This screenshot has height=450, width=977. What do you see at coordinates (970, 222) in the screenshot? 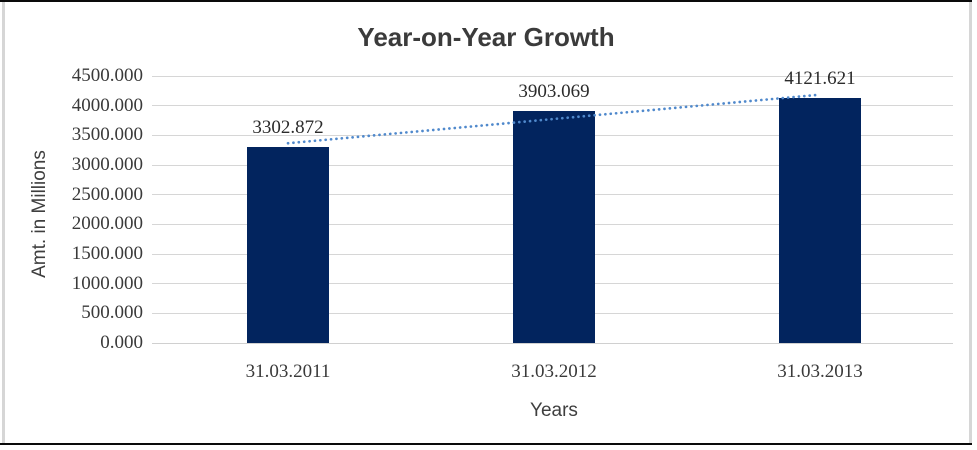
I see `frame-border-right` at bounding box center [970, 222].